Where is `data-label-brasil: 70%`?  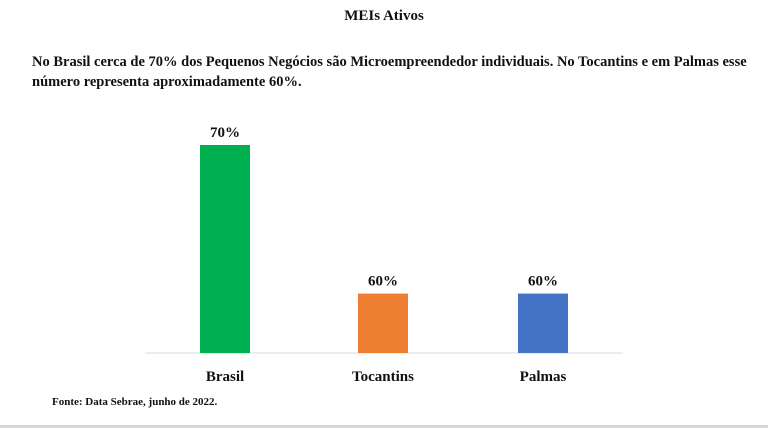
data-label-brasil: 70% is located at coordinates (225, 133).